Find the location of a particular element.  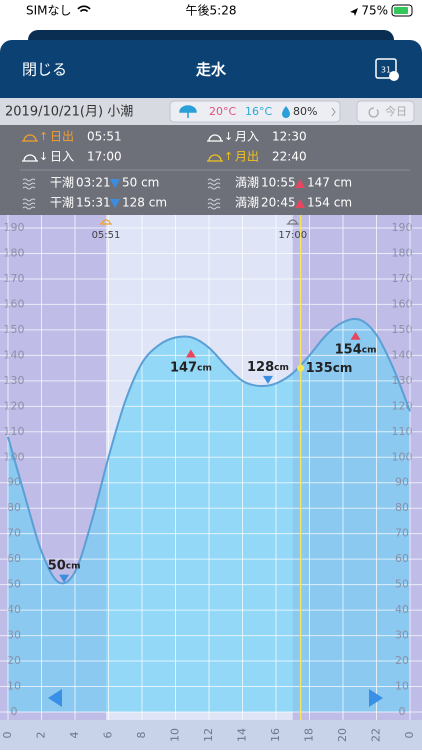

weather-pill is located at coordinates (255, 111).